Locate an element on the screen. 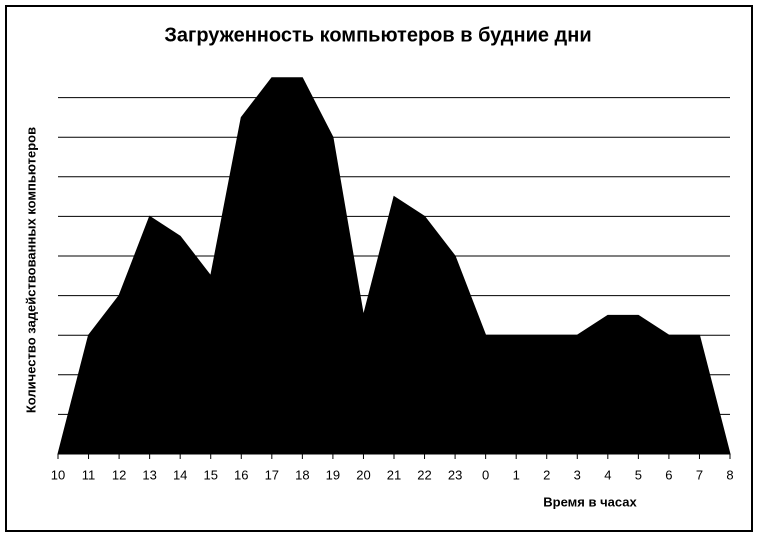 Image resolution: width=758 pixels, height=537 pixels. x-axis-label: Время в часах is located at coordinates (590, 501).